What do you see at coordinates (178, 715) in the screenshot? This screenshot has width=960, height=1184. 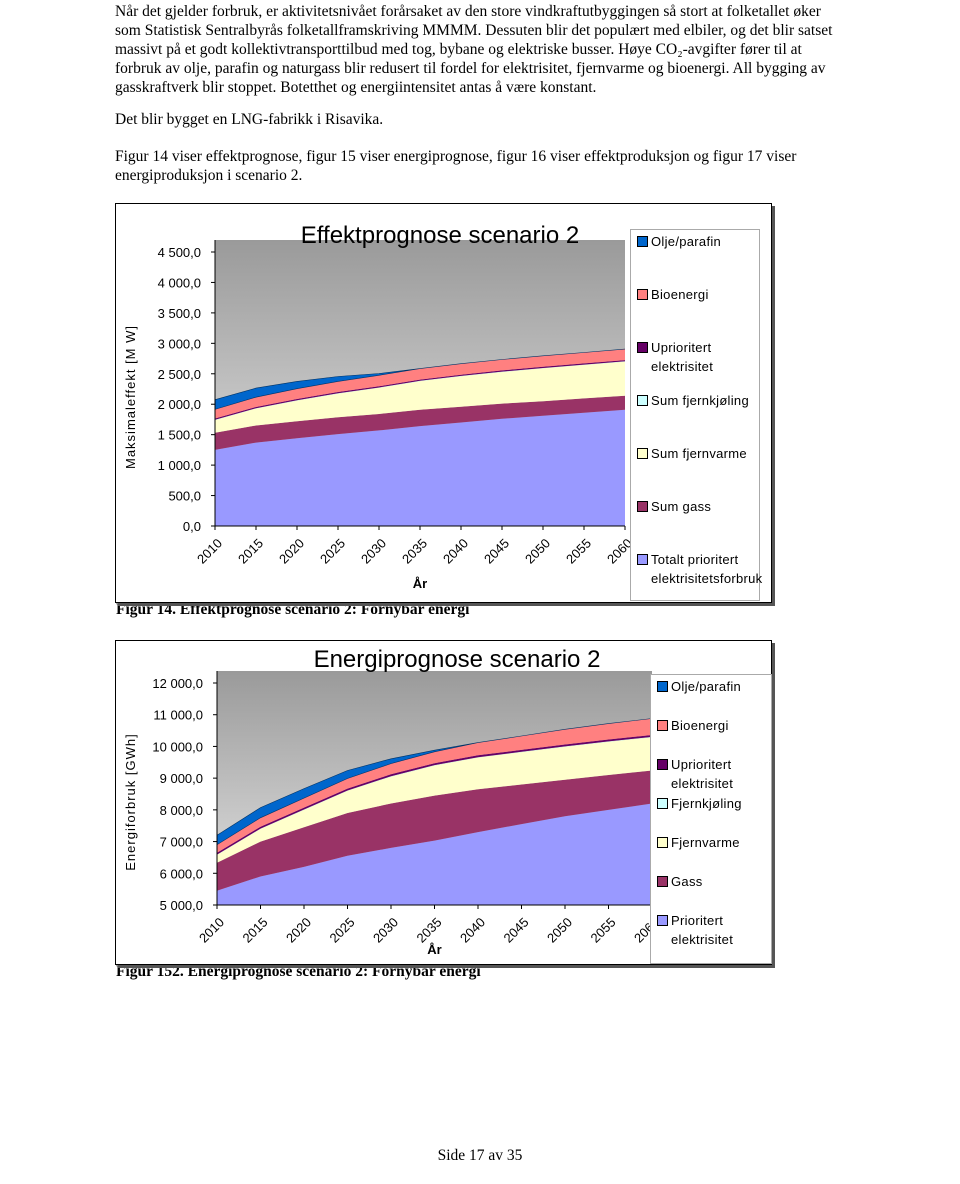 I see `y-tick-label: 11 000,0` at bounding box center [178, 715].